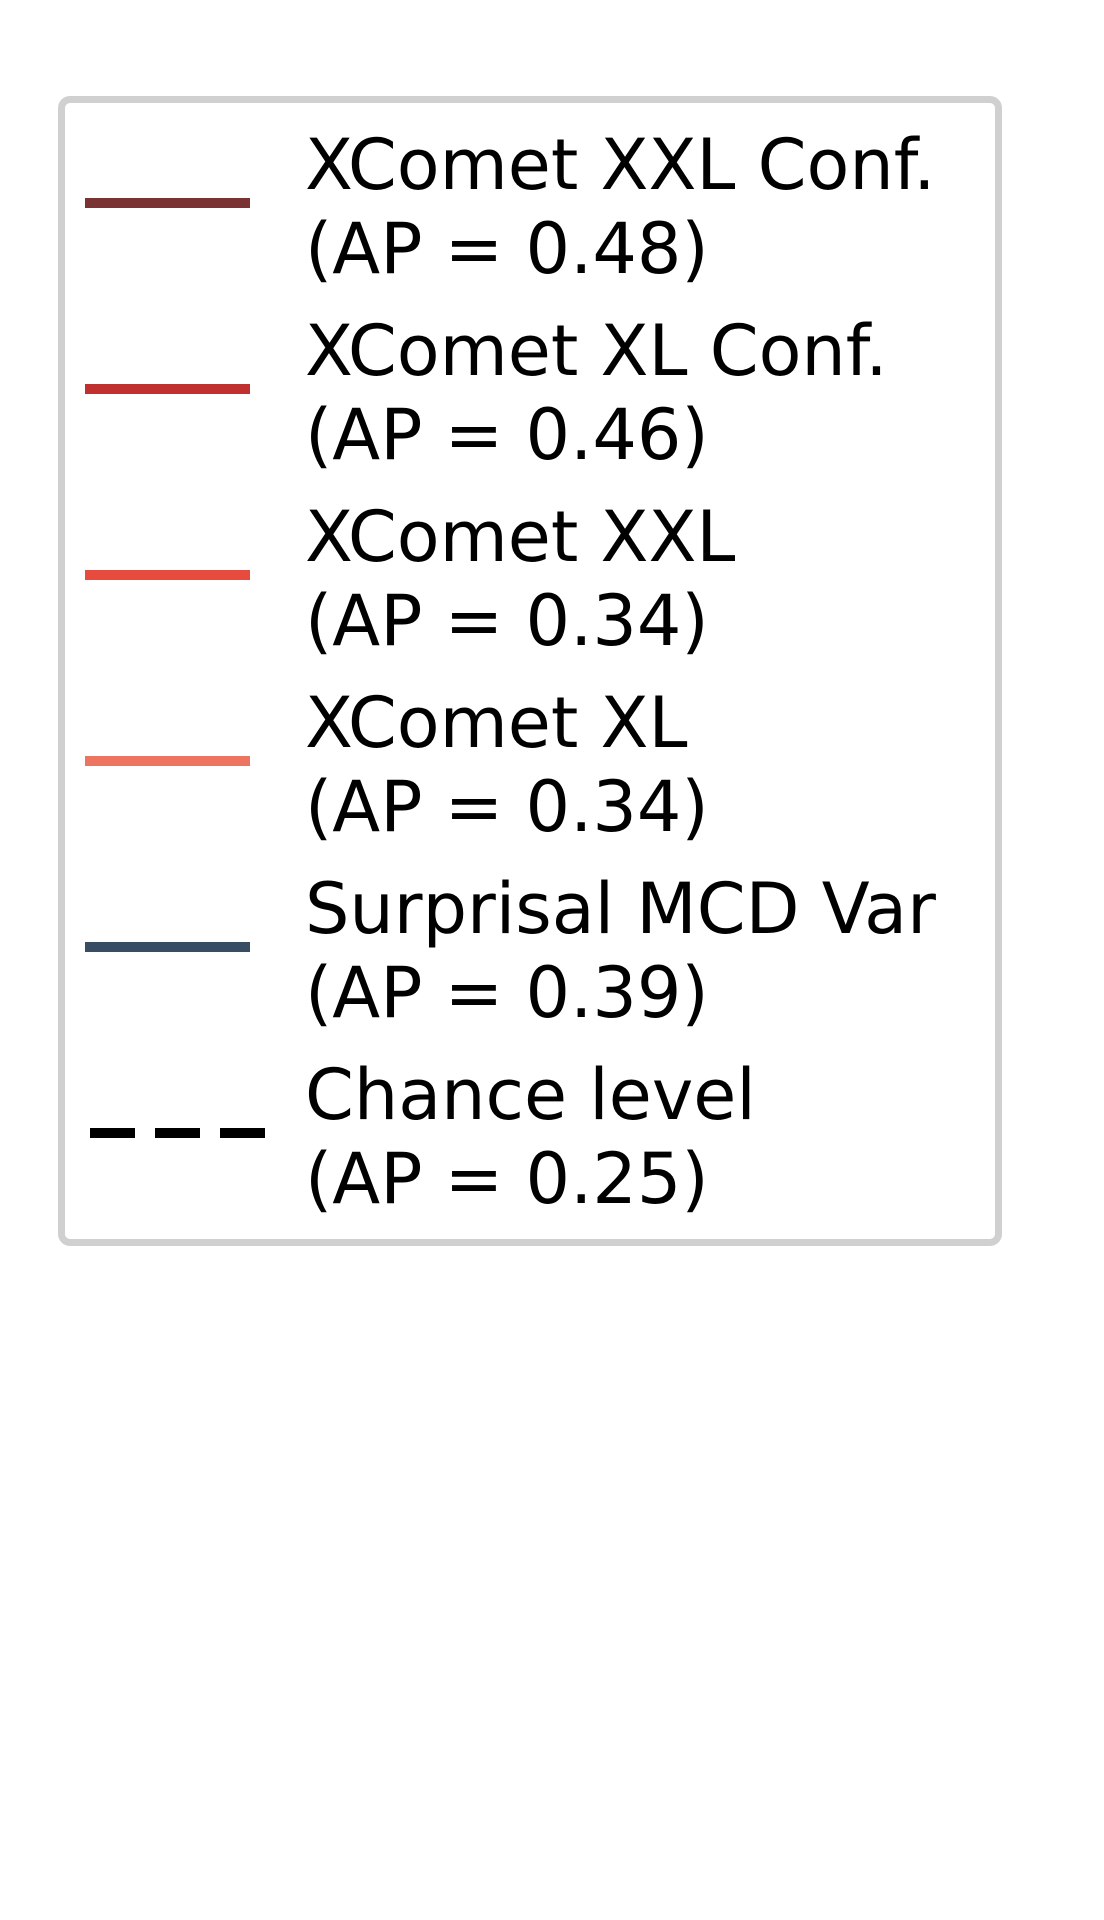 This screenshot has width=1104, height=1920. Describe the element at coordinates (620, 909) in the screenshot. I see `series-name: Surprisal MCD Var` at that location.